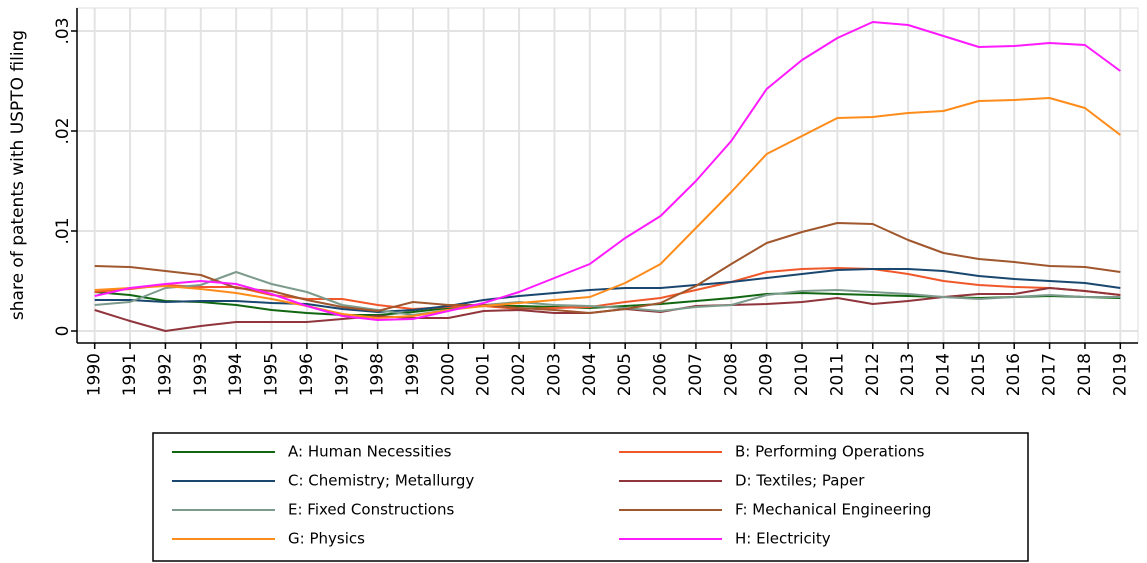 The image size is (1147, 563). What do you see at coordinates (165, 374) in the screenshot?
I see `x-tick-label: 1992` at bounding box center [165, 374].